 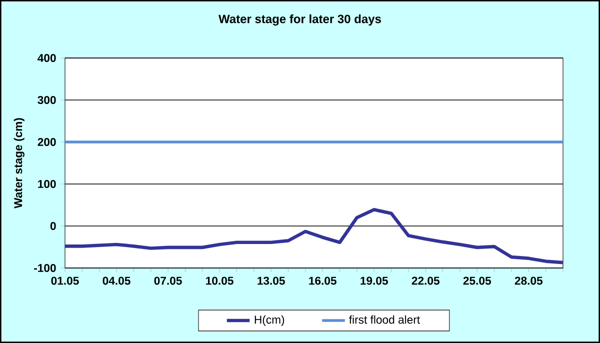 I want to click on y-tick-label: 400, so click(x=47, y=58).